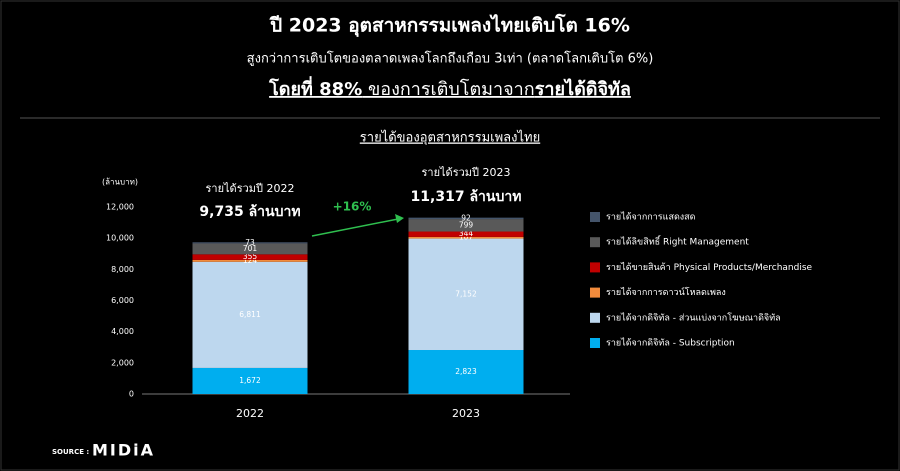  I want to click on plot-title: รายได้ของอุตสาหกรรมเพลงไทย, so click(450, 138).